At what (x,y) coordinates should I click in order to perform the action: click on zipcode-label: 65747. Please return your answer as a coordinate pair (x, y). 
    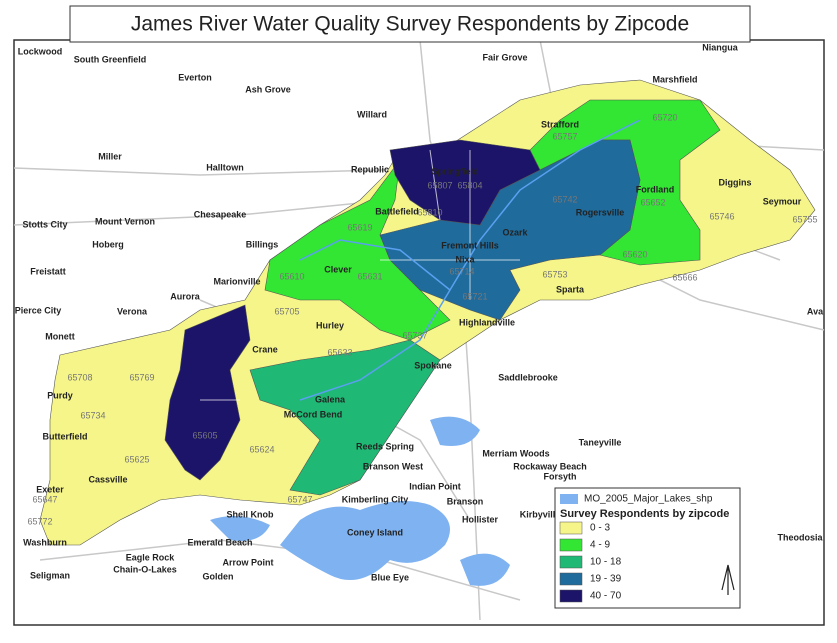
    Looking at the image, I should click on (299, 499).